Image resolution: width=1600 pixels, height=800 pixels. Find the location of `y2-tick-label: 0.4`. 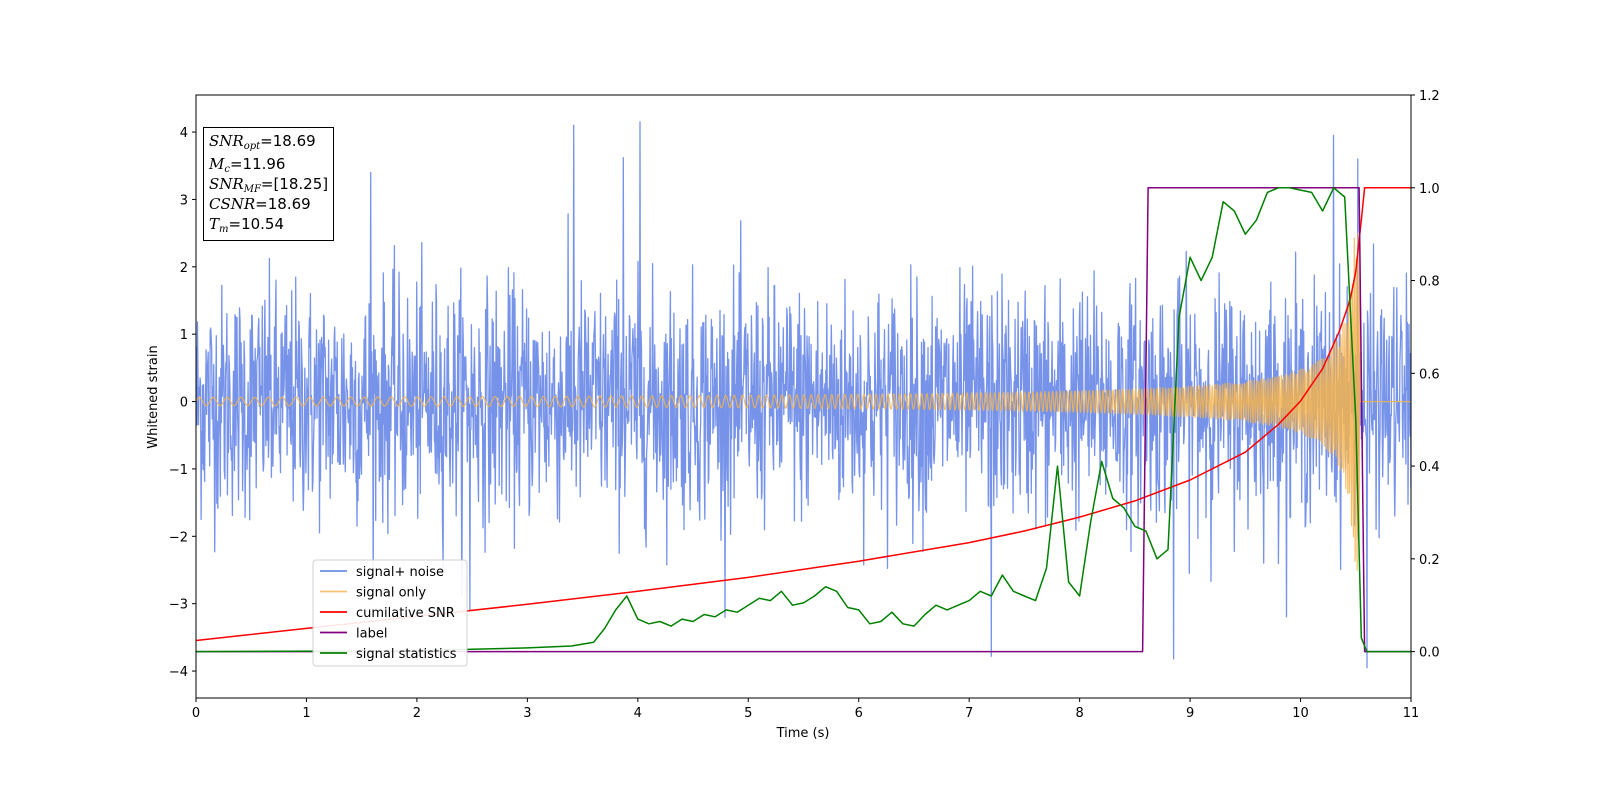

y2-tick-label: 0.4 is located at coordinates (1429, 467).